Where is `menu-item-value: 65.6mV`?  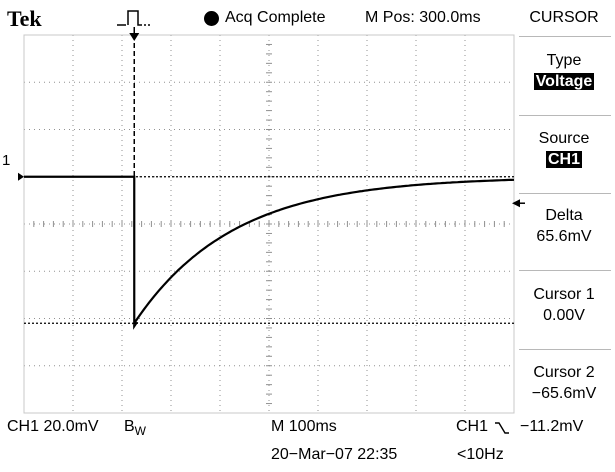 menu-item-value: 65.6mV is located at coordinates (564, 236).